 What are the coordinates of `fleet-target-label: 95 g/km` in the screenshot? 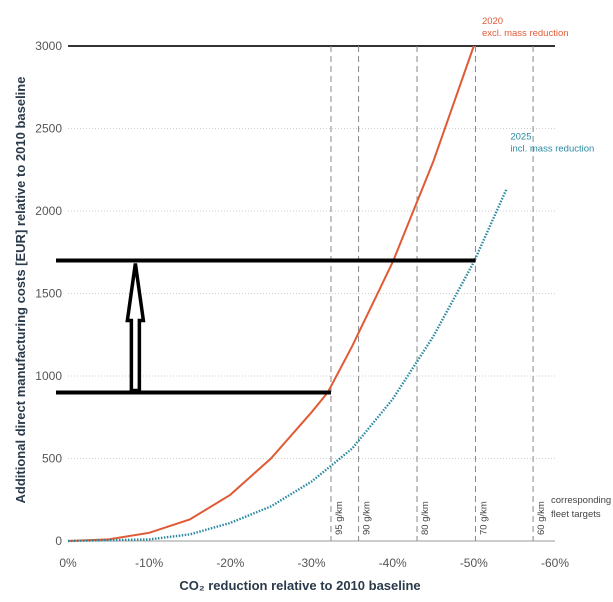 It's located at (339, 518).